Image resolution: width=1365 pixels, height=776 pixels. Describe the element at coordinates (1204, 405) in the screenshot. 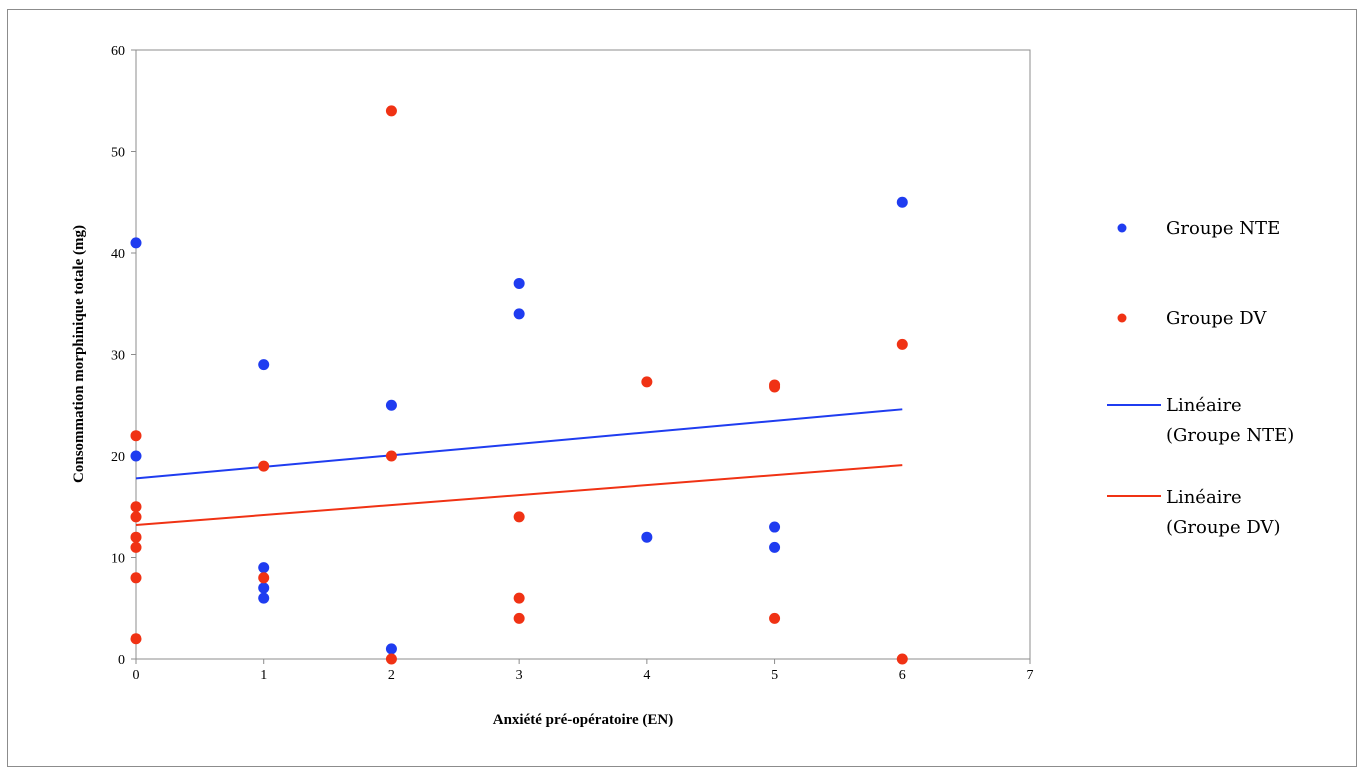

I see `legend-label-lineaire-nte-line1: Linéaire` at that location.